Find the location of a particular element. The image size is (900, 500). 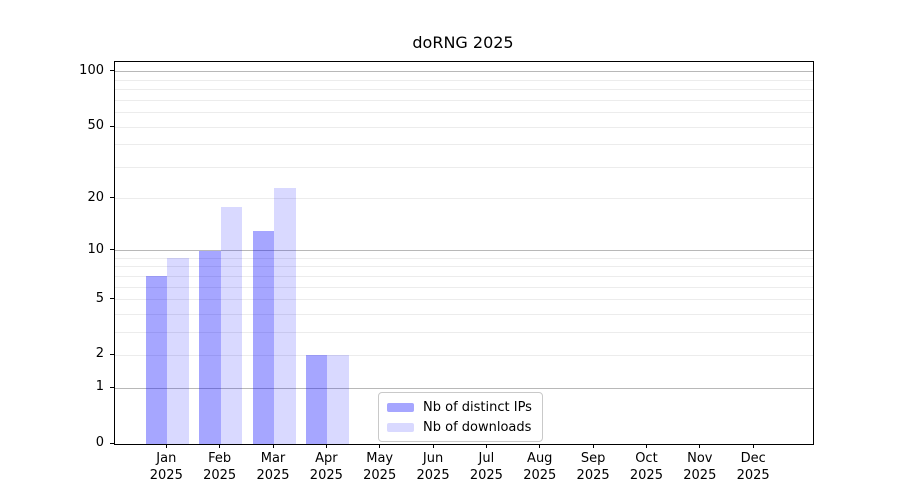

x-tick-month: Oct is located at coordinates (646, 458).